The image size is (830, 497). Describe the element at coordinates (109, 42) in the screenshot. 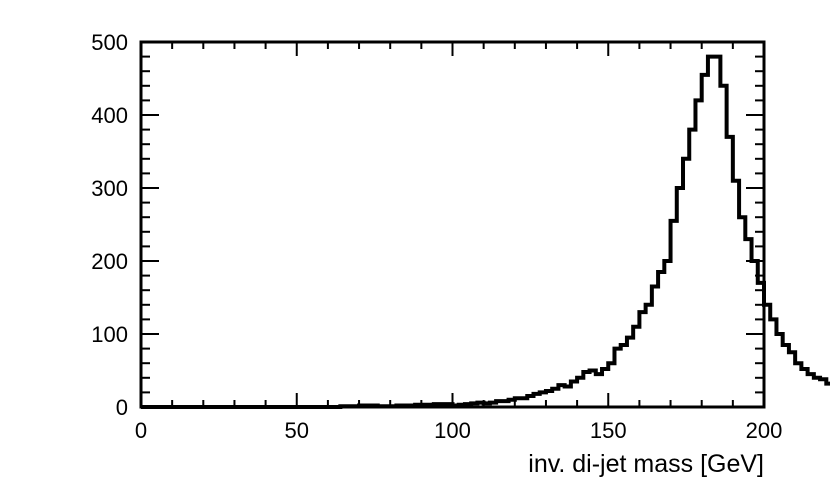

I see `y-tick-label: 500` at that location.